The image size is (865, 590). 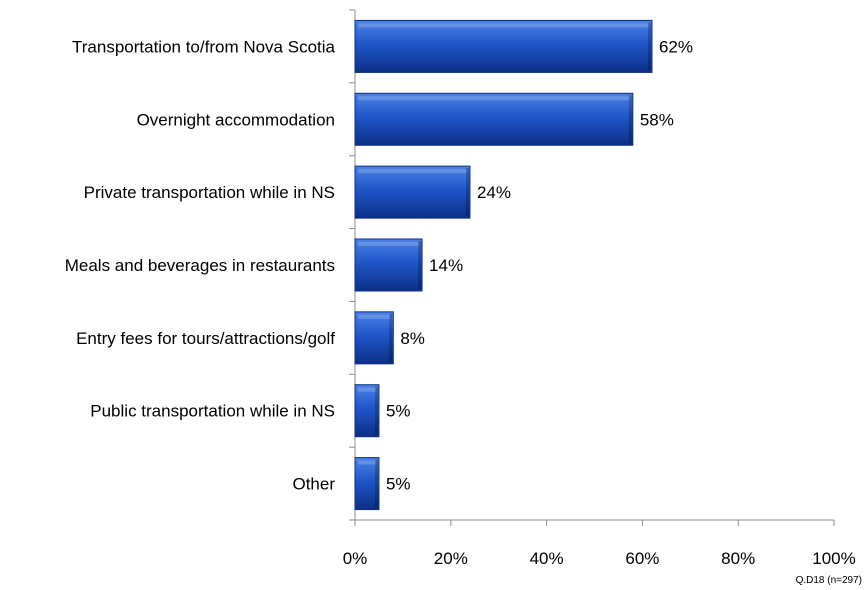 I want to click on value-label: 24%, so click(x=494, y=192).